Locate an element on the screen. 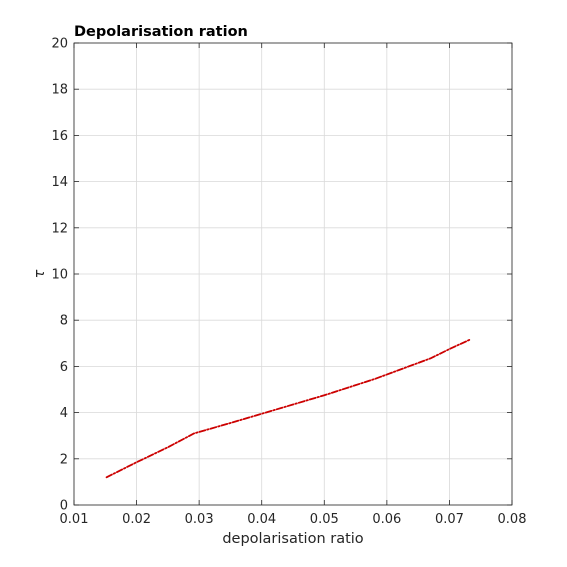 This screenshot has width=567, height=567. y-tick-label: 20 is located at coordinates (59, 44).